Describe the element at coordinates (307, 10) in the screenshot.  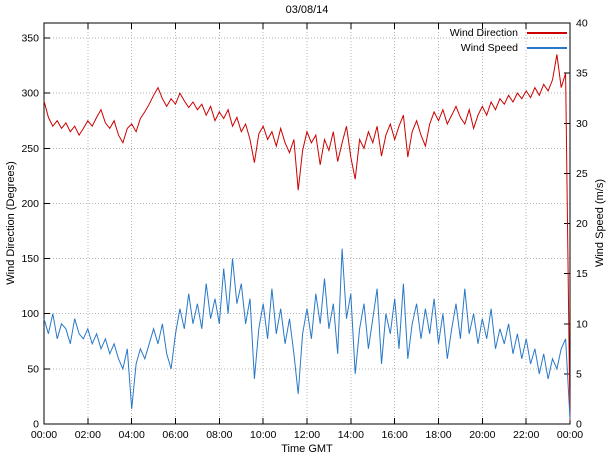
I see `chart-title: 03/08/14` at that location.